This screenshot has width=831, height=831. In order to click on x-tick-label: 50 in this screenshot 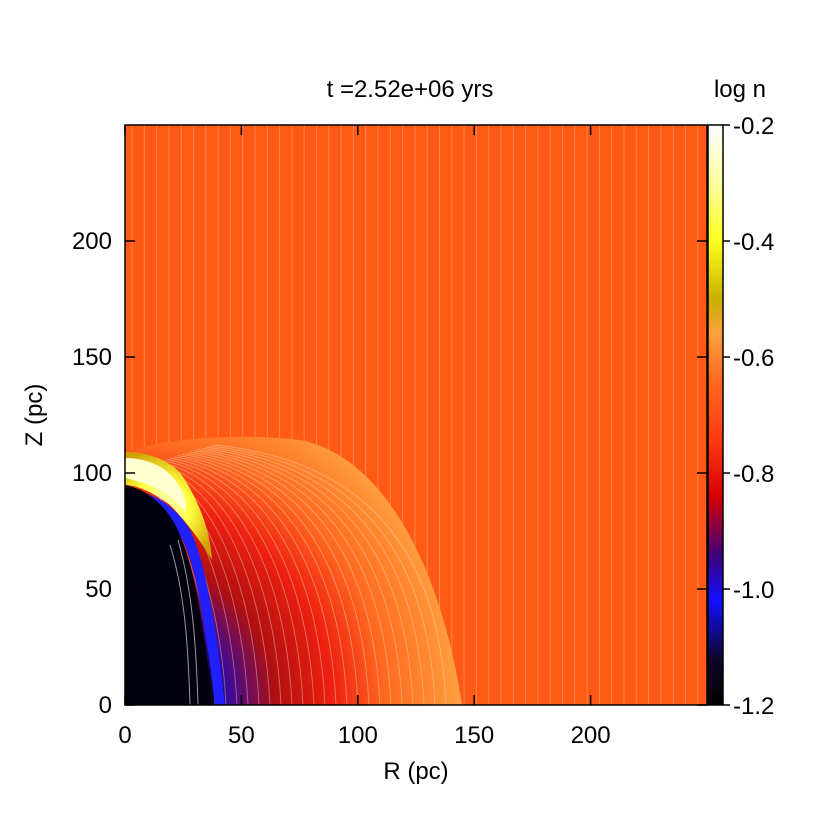, I will do `click(241, 735)`.